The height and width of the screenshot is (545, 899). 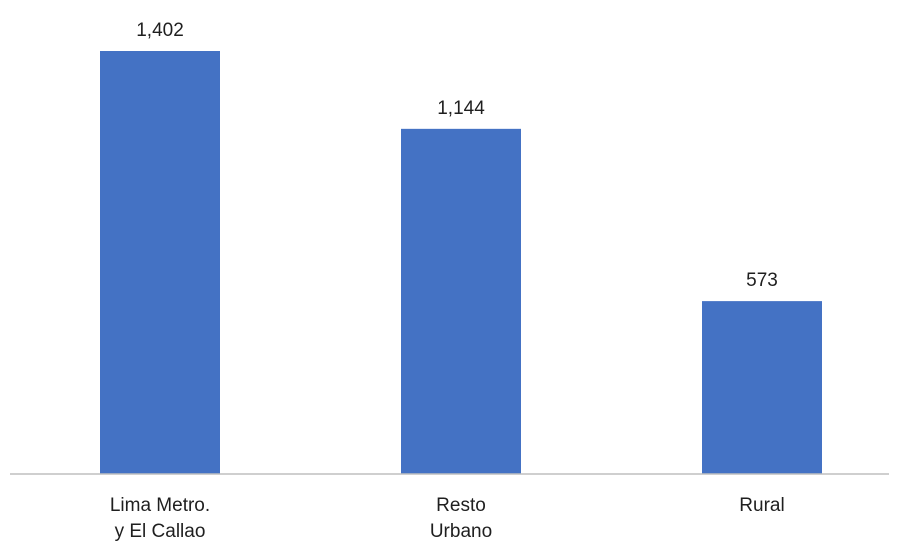 I want to click on category-label-1-line-2: y El Callao, so click(x=160, y=531).